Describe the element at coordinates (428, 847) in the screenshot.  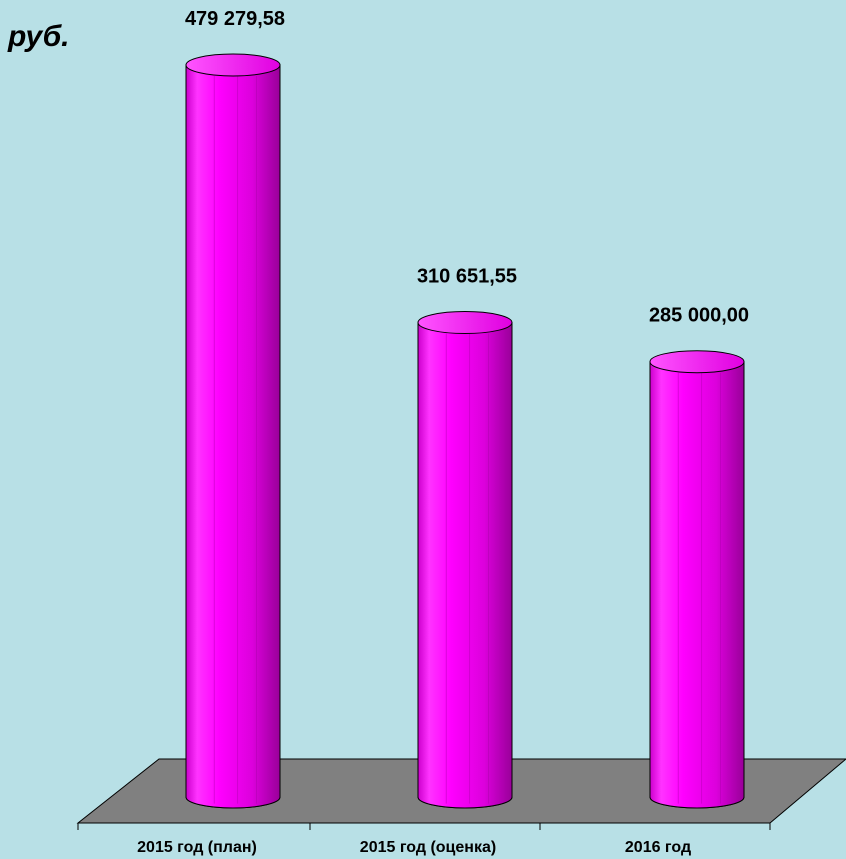
I see `category-label: 2015 год (оценка)` at that location.